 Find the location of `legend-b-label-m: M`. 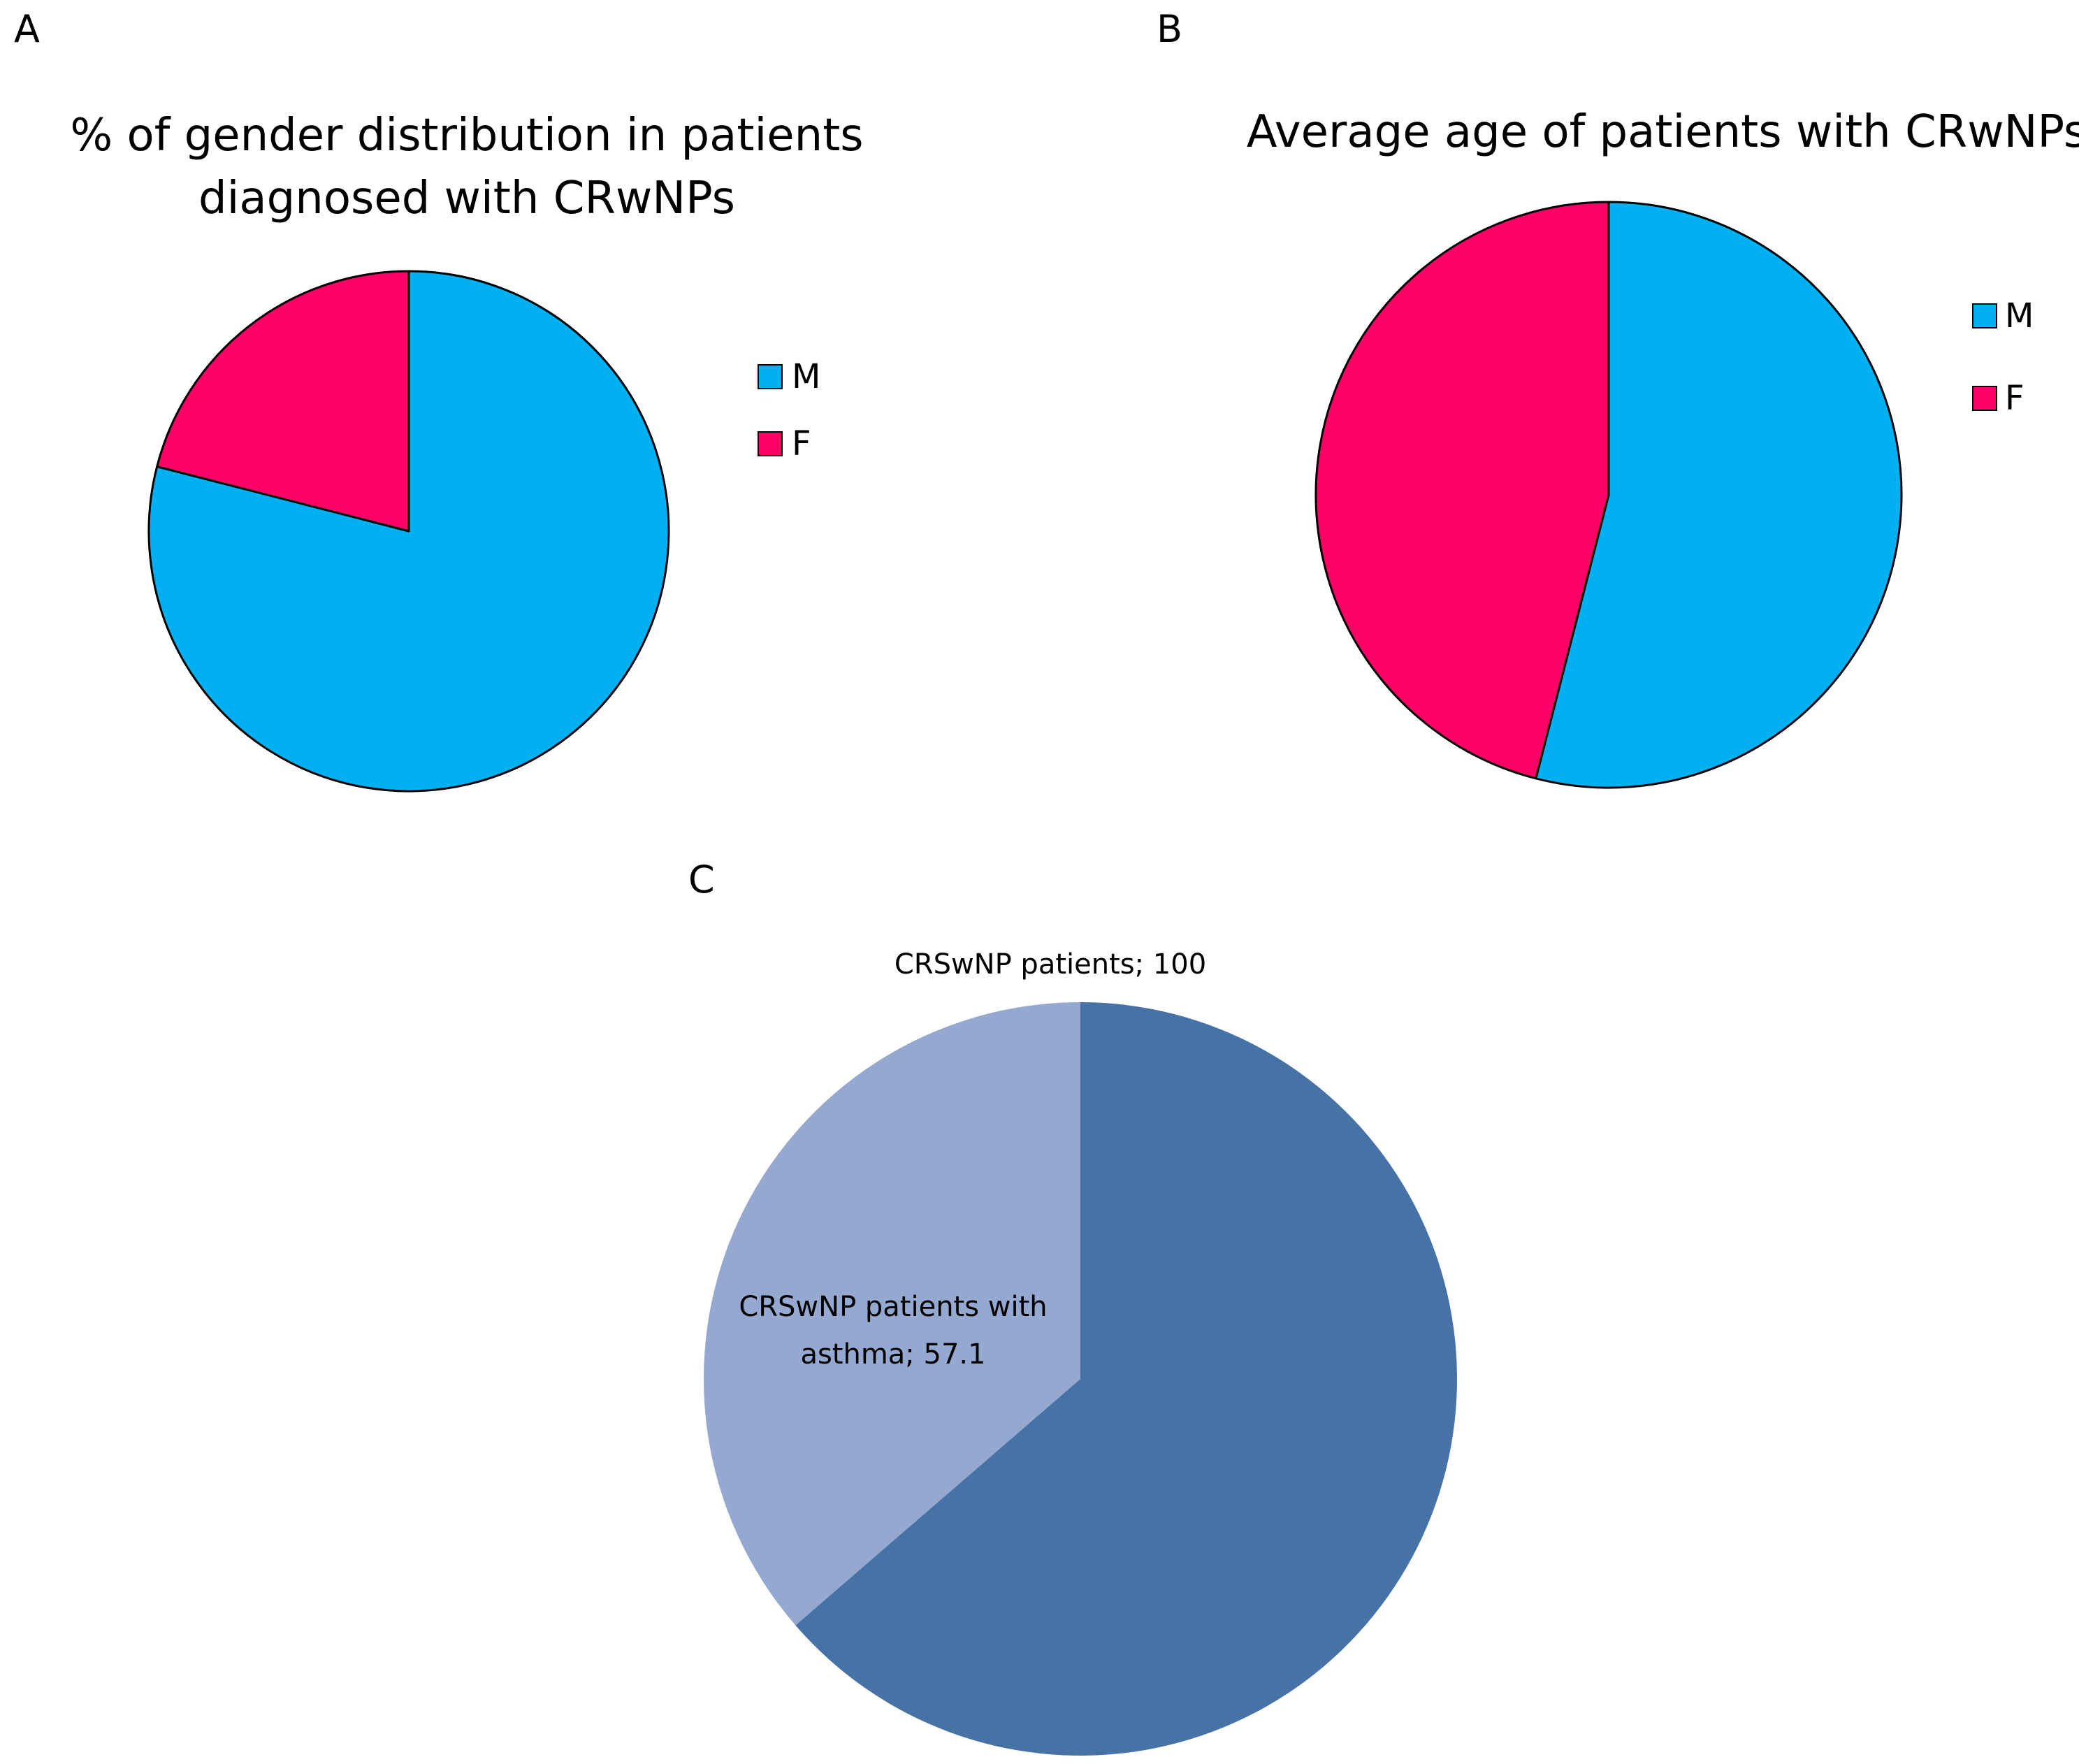

legend-b-label-m: M is located at coordinates (2020, 315).